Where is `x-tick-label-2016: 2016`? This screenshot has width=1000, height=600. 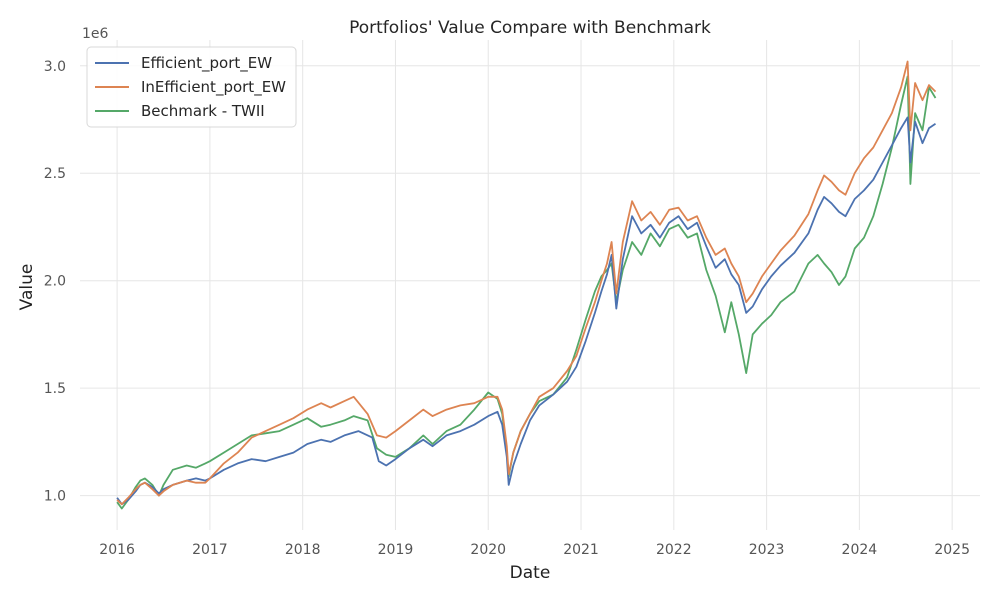 x-tick-label-2016: 2016 is located at coordinates (117, 550).